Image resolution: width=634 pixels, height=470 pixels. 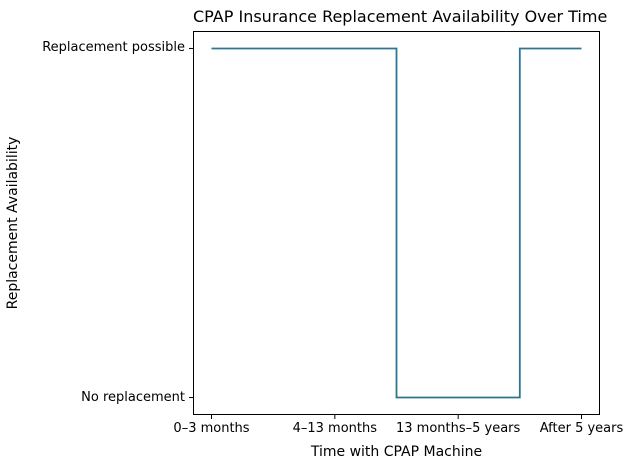 I want to click on x-tick-label: 0–3 months, so click(x=211, y=428).